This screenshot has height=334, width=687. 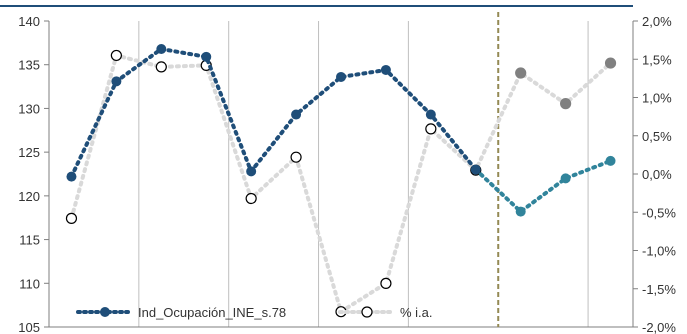 I want to click on left-tick-label: 135, so click(x=29, y=65).